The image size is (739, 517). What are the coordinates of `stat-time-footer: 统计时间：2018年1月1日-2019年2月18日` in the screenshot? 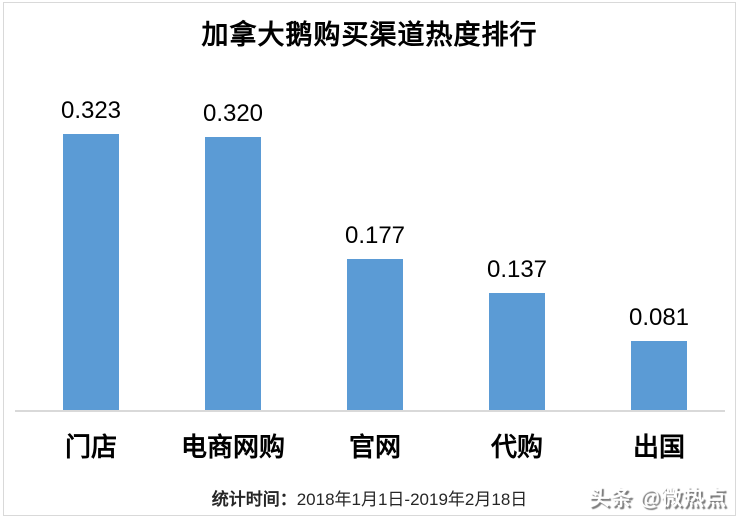 It's located at (369, 497).